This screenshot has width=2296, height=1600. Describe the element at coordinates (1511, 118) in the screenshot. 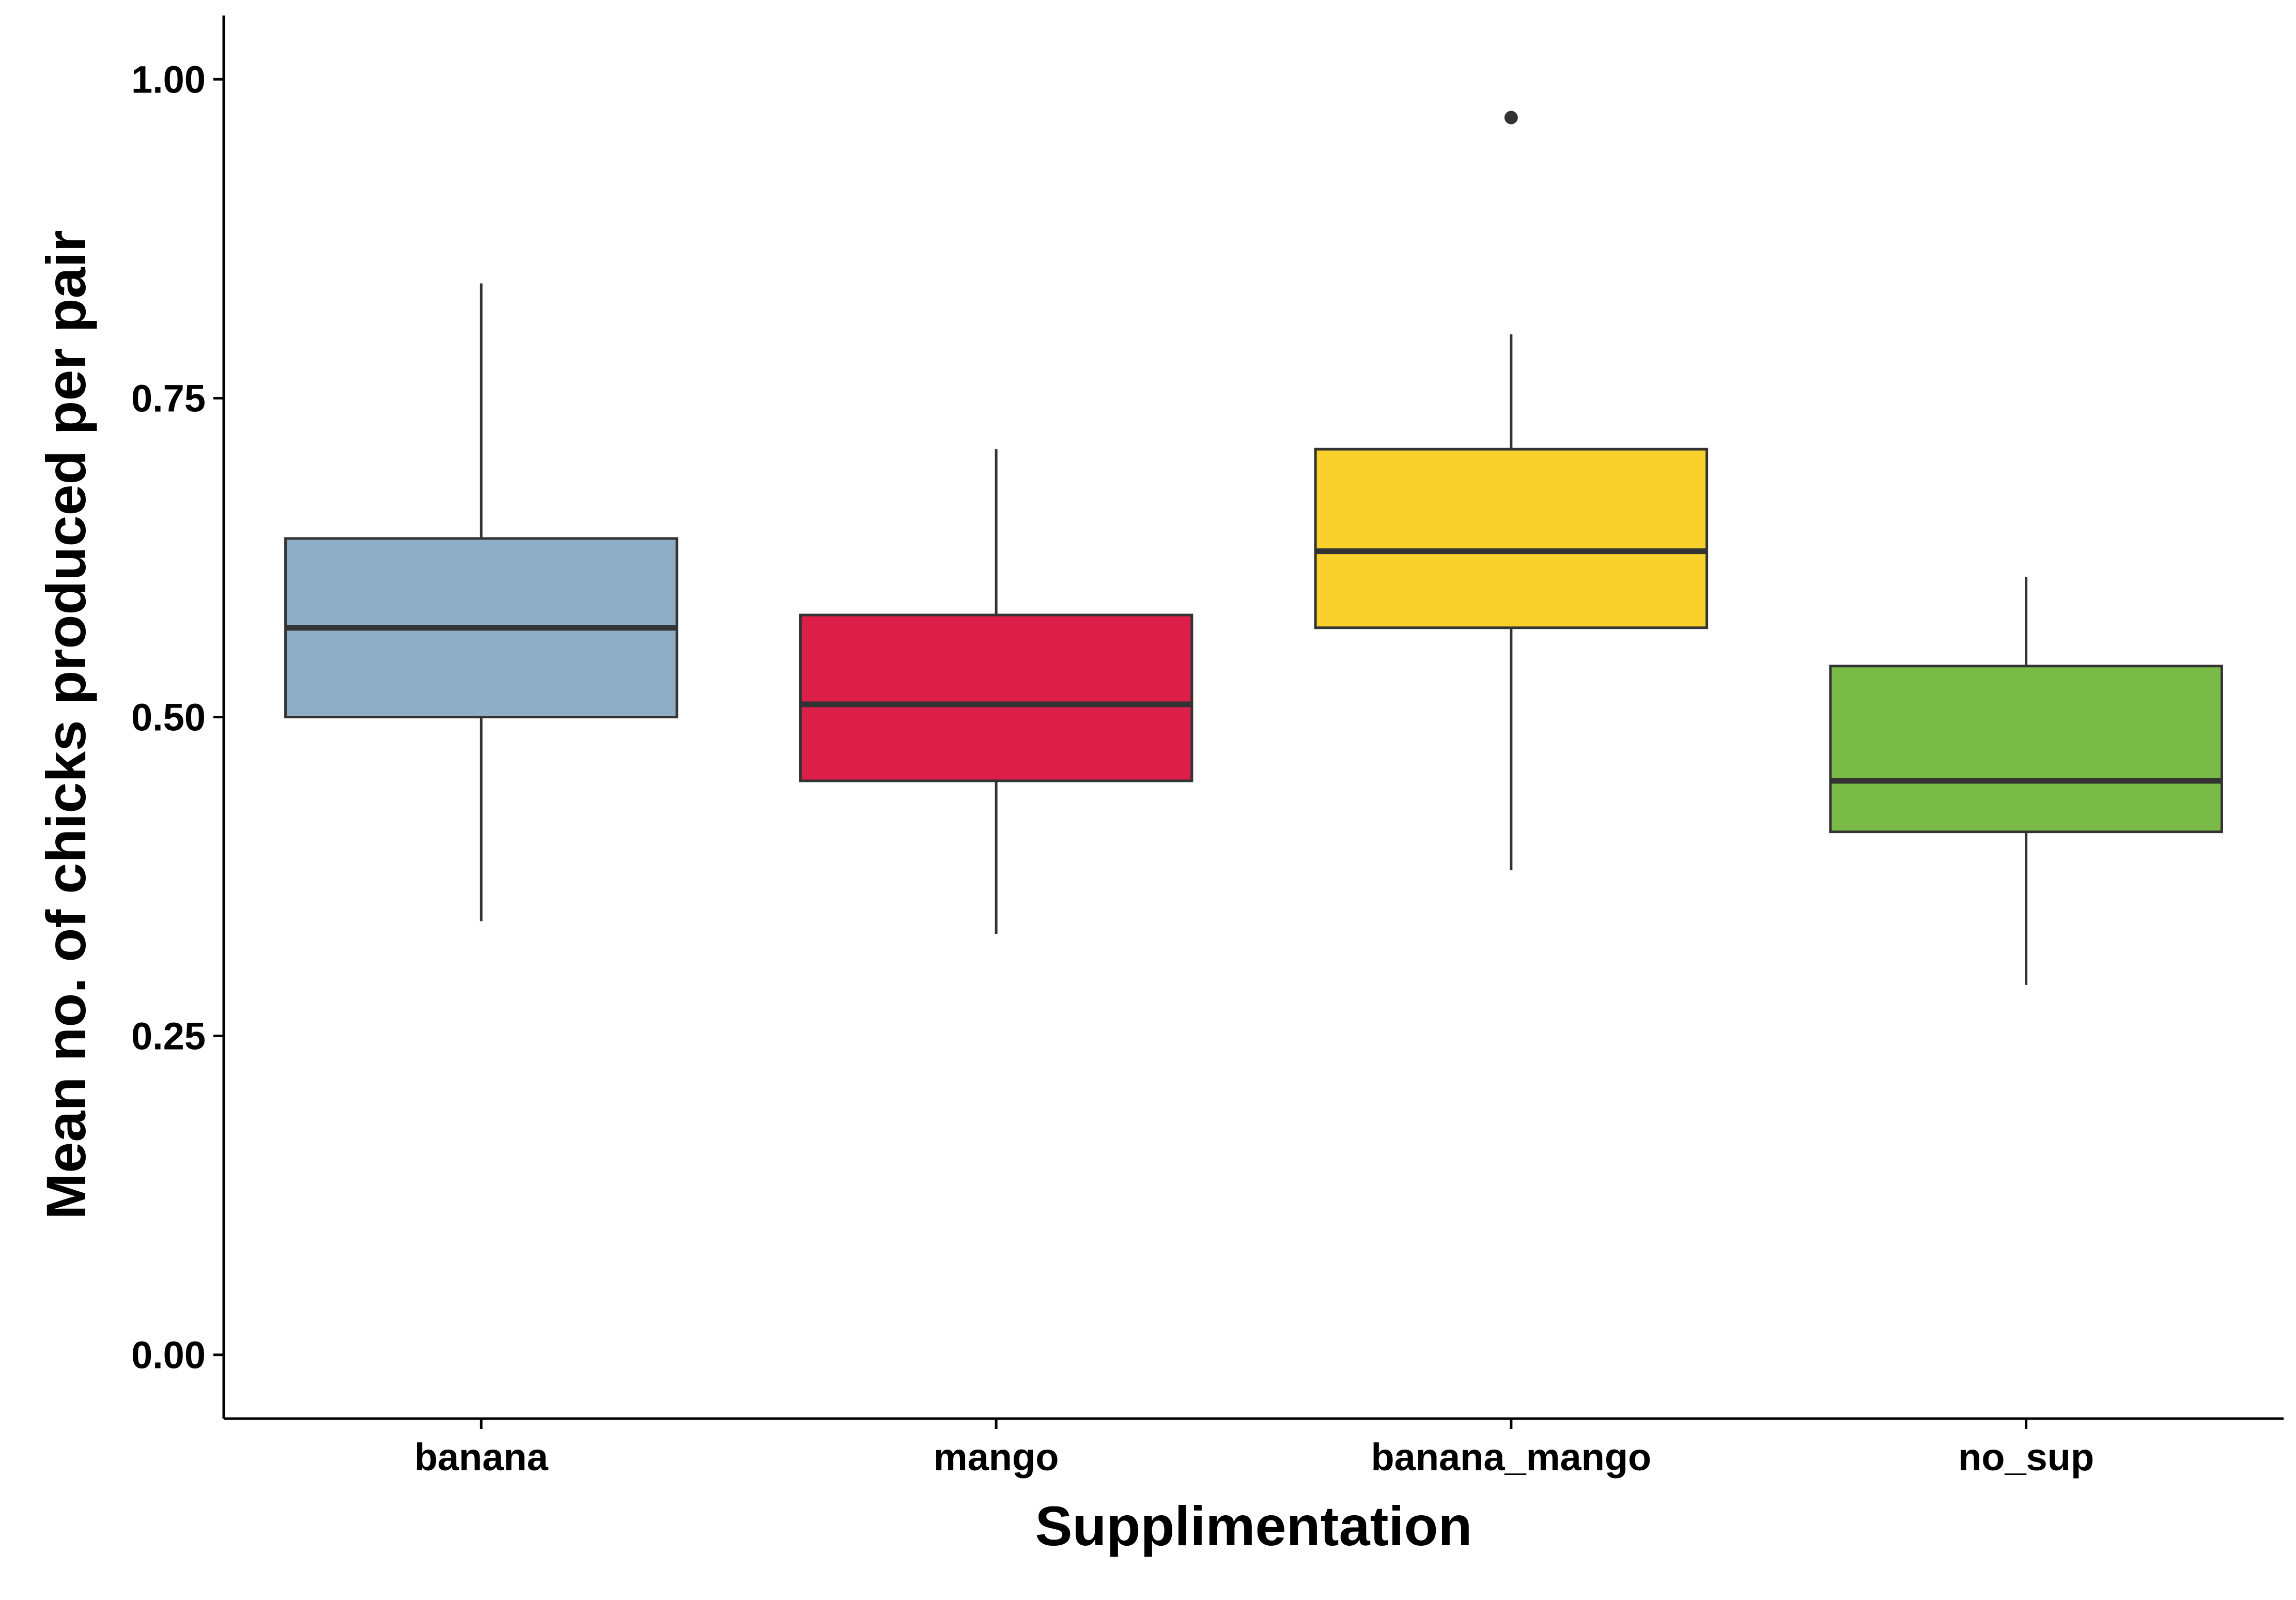

I see `outlier-point` at that location.